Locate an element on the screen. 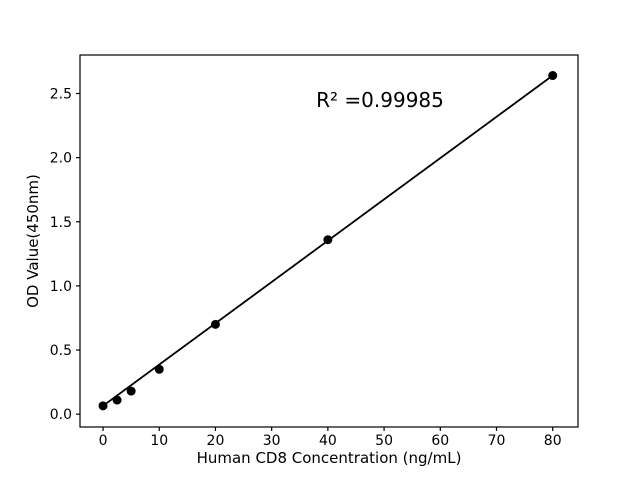 This screenshot has width=640, height=480. x-tick-label: 10 is located at coordinates (159, 441).